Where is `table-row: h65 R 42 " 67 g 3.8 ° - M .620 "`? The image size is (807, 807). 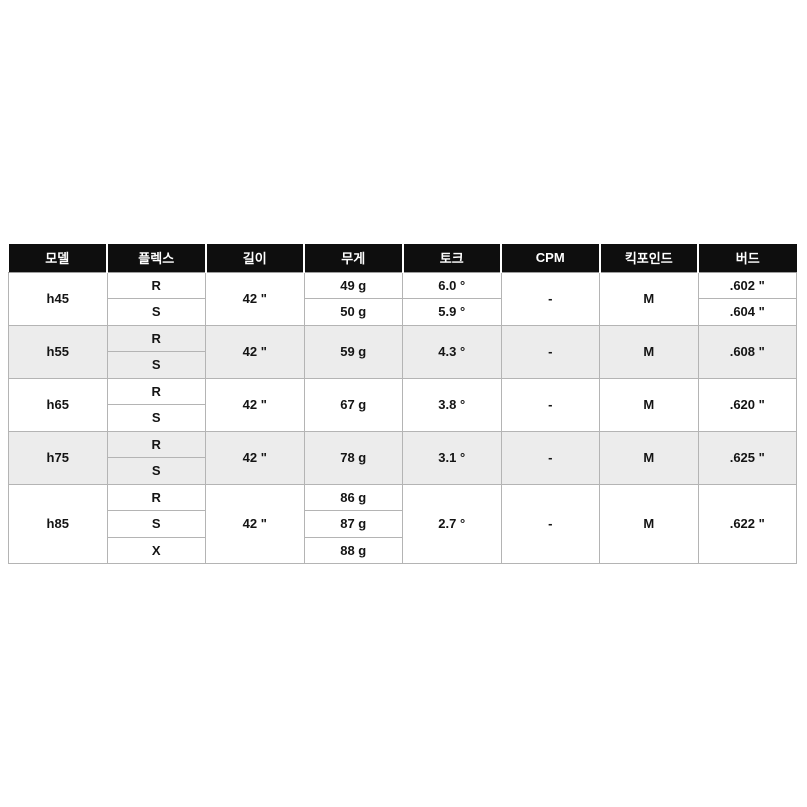
table-row: h65 R 42 " 67 g 3.8 ° - M .620 " is located at coordinates (402, 404).